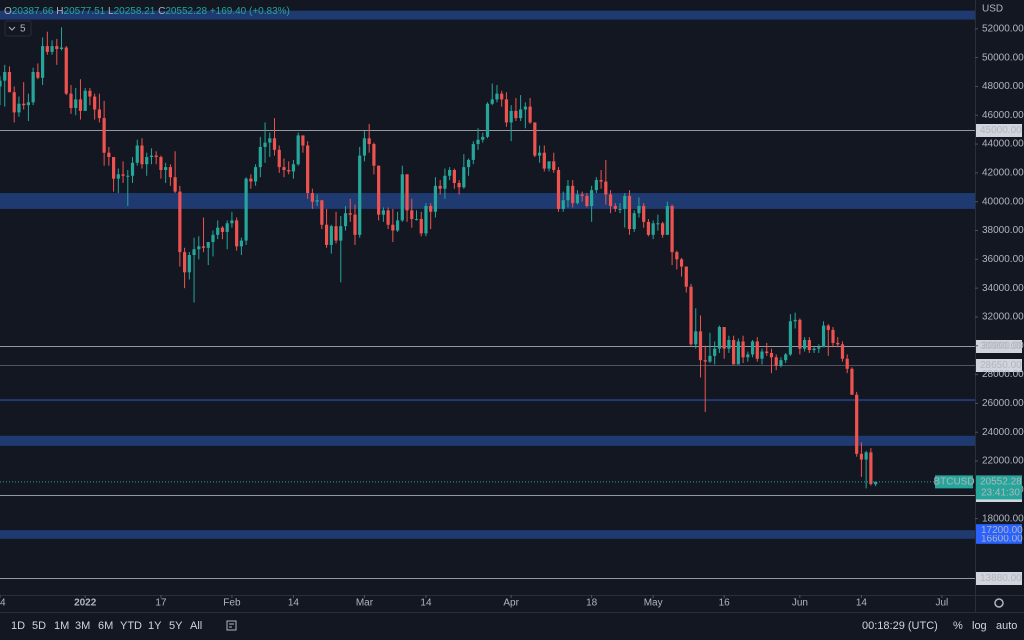  What do you see at coordinates (18, 28) in the screenshot?
I see `indicator-toggle` at bounding box center [18, 28].